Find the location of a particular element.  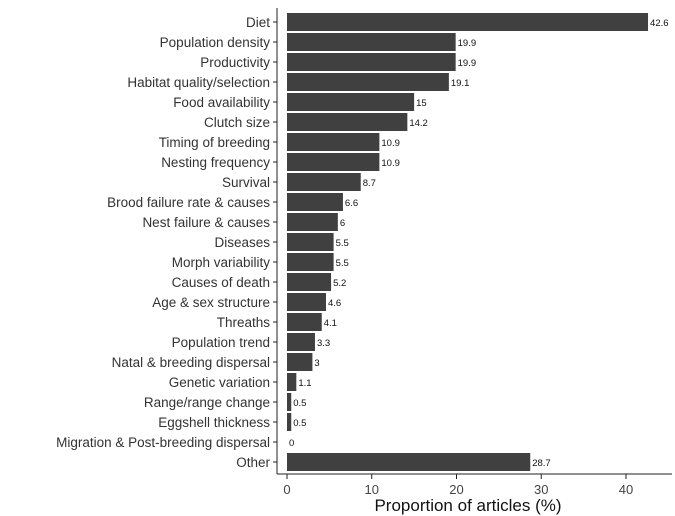

category-label: Migration & Post-breeding dispersal is located at coordinates (163, 442).